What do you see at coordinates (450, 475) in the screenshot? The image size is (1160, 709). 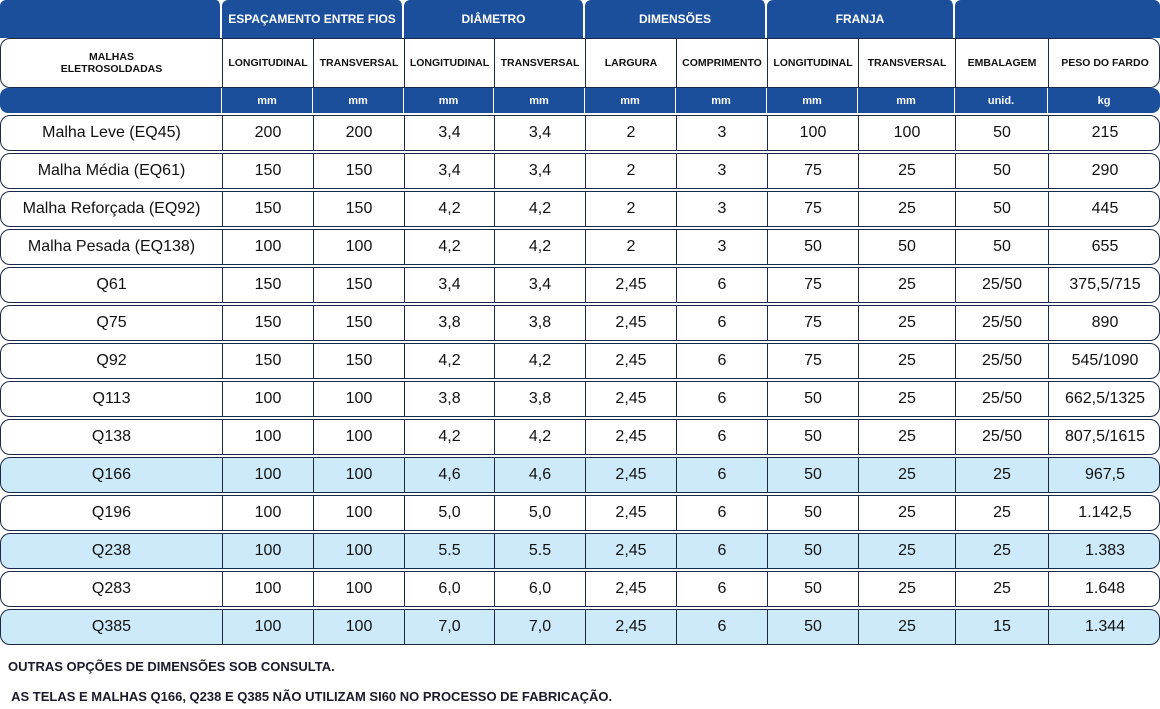 I see `table-cell: 4,6` at bounding box center [450, 475].